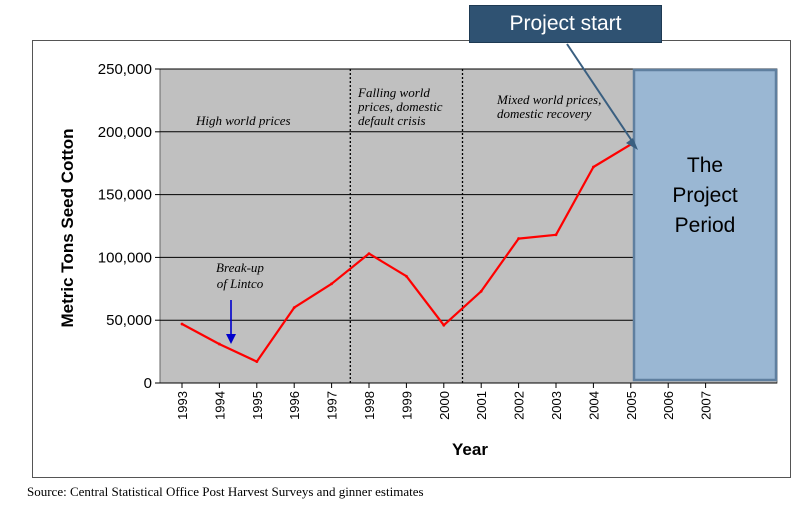 This screenshot has height=507, width=799. Describe the element at coordinates (705, 165) in the screenshot. I see `project-period-line: The` at that location.